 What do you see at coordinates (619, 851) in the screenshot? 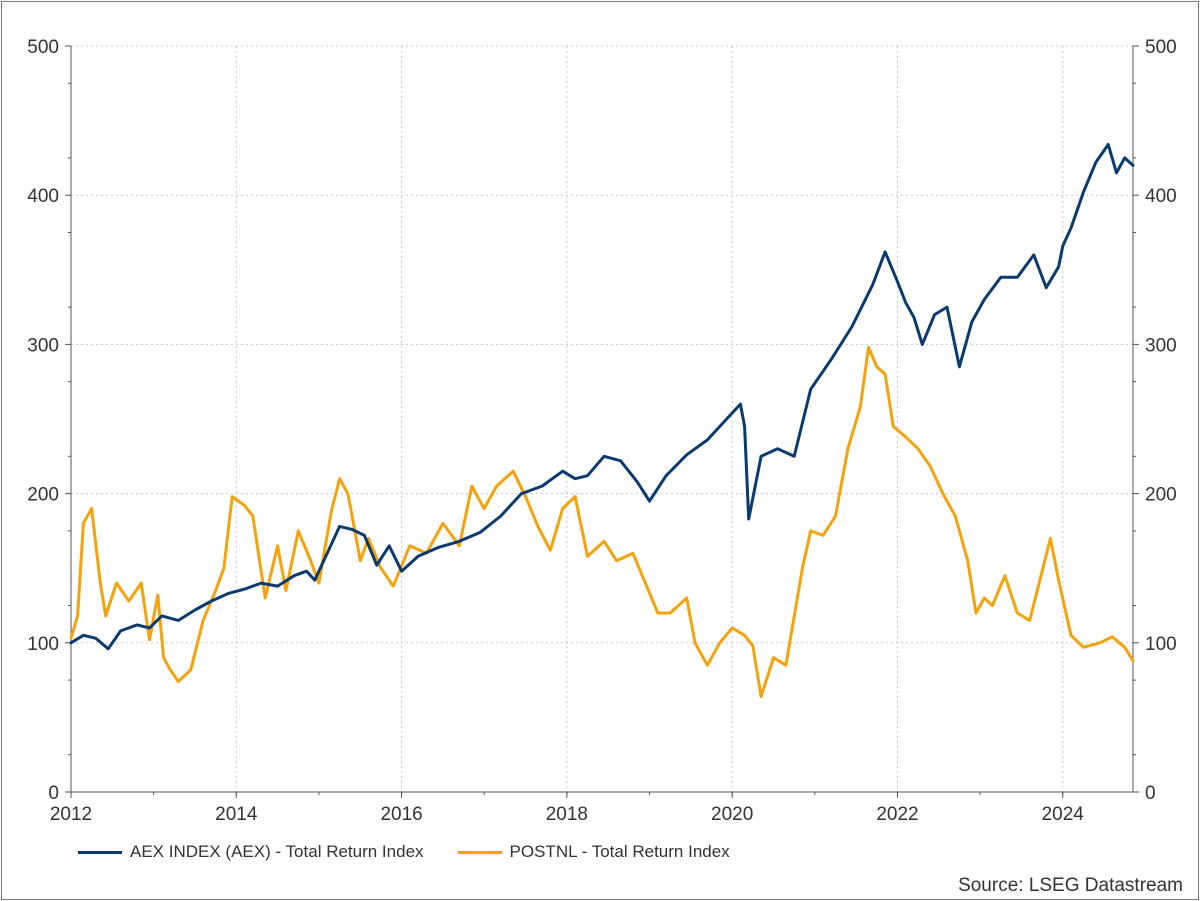
I see `legend-label-postnl: POSTNL - Total Return Index` at bounding box center [619, 851].